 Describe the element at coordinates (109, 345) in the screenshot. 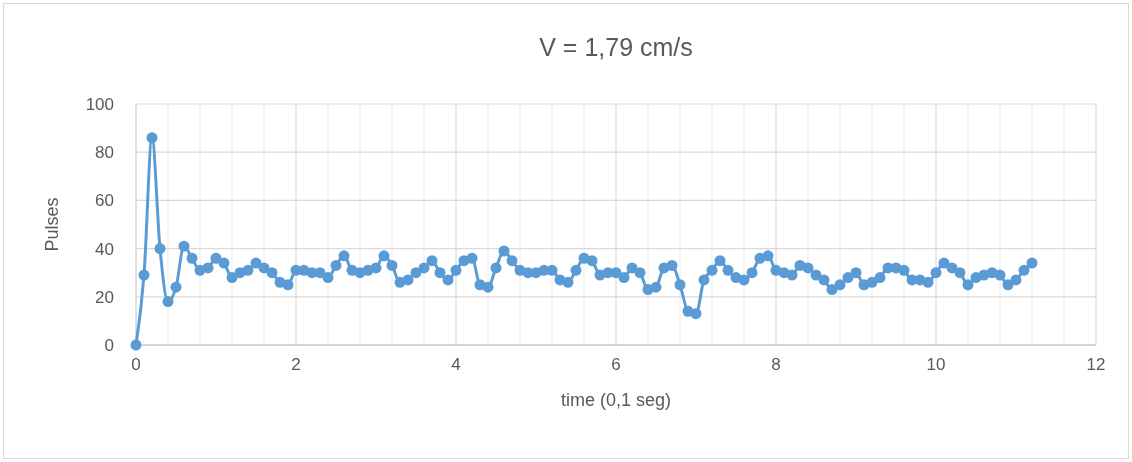

I see `y-tick-label: 0` at that location.